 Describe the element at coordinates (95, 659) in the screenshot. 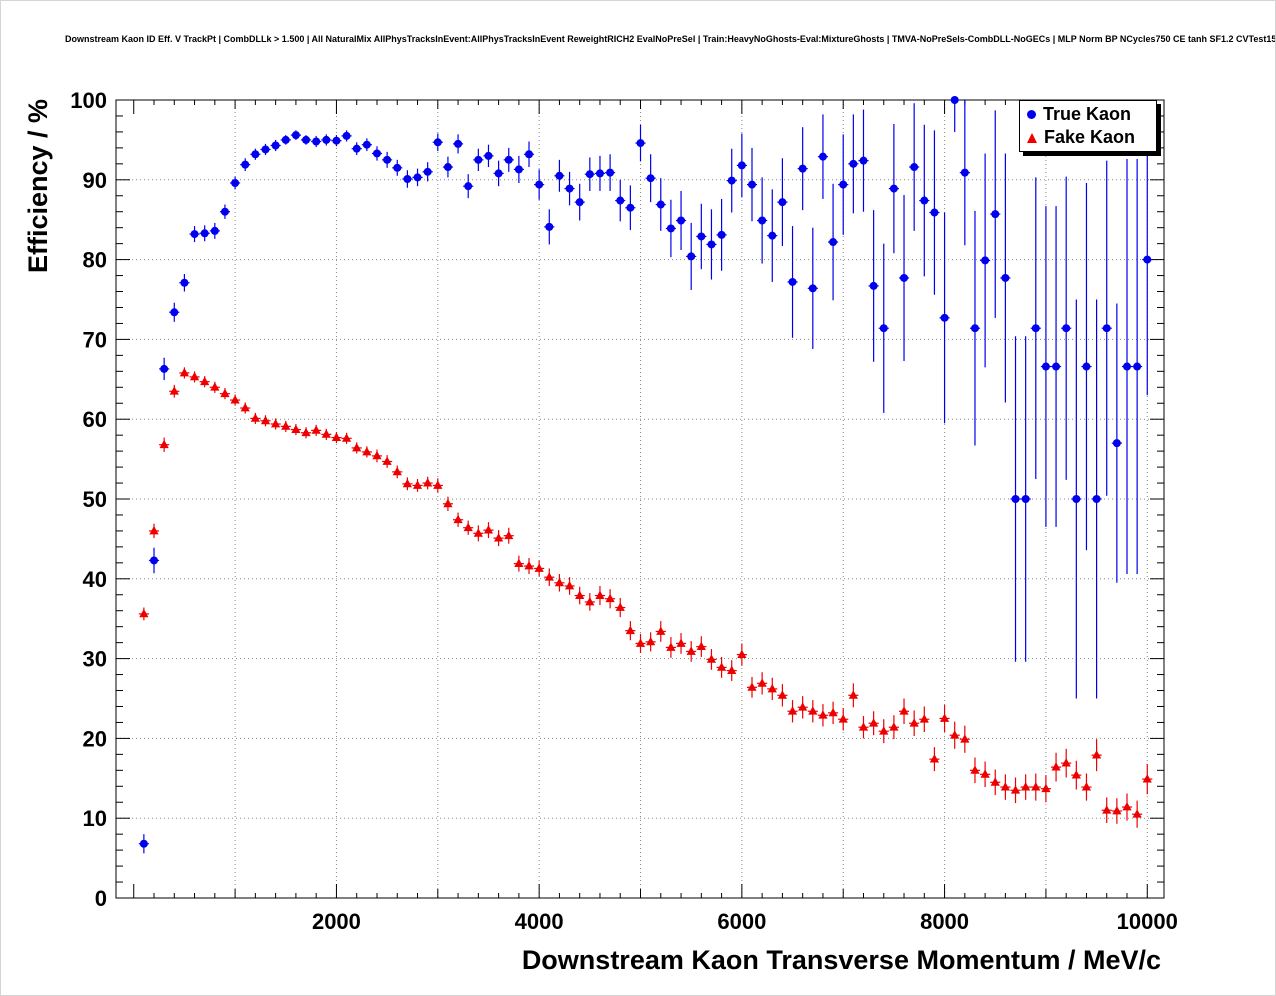

I see `svg-text: 30` at that location.